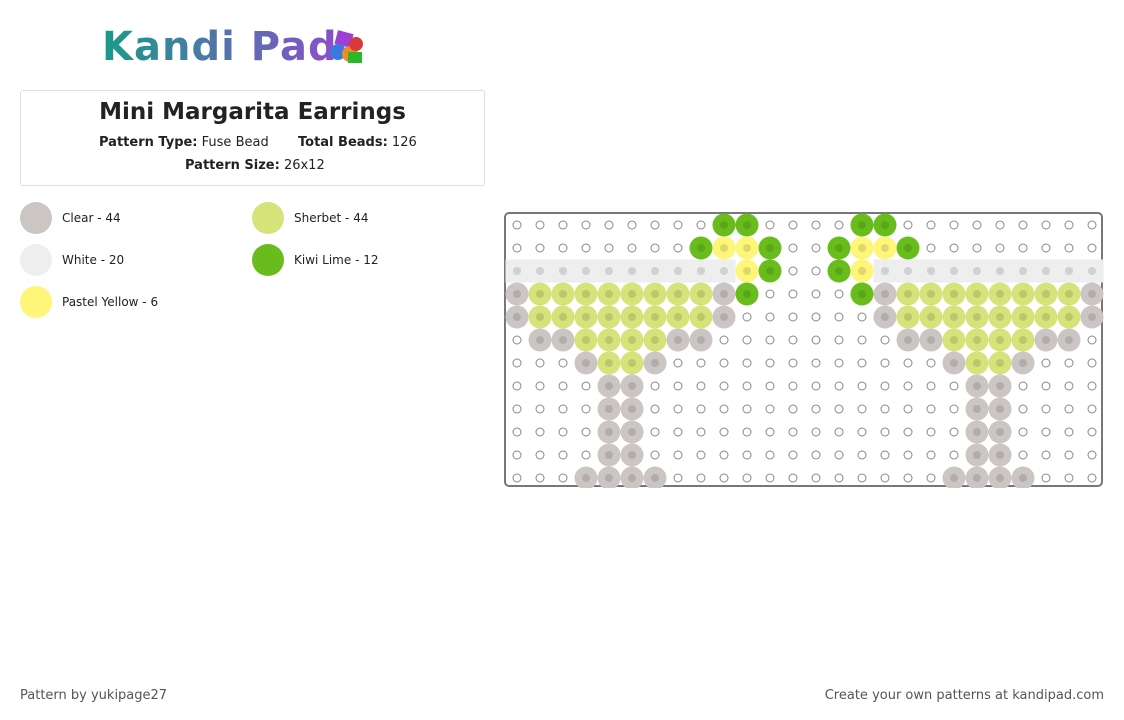 This screenshot has width=1124, height=720. What do you see at coordinates (336, 260) in the screenshot?
I see `legend-label: Kiwi Lime - 12` at bounding box center [336, 260].